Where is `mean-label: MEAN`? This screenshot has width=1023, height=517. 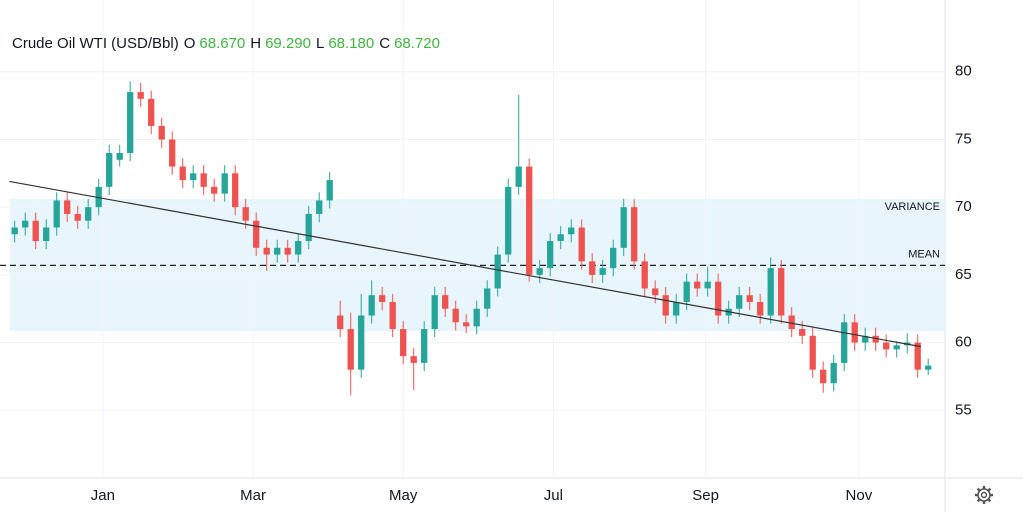
mean-label: MEAN is located at coordinates (924, 254).